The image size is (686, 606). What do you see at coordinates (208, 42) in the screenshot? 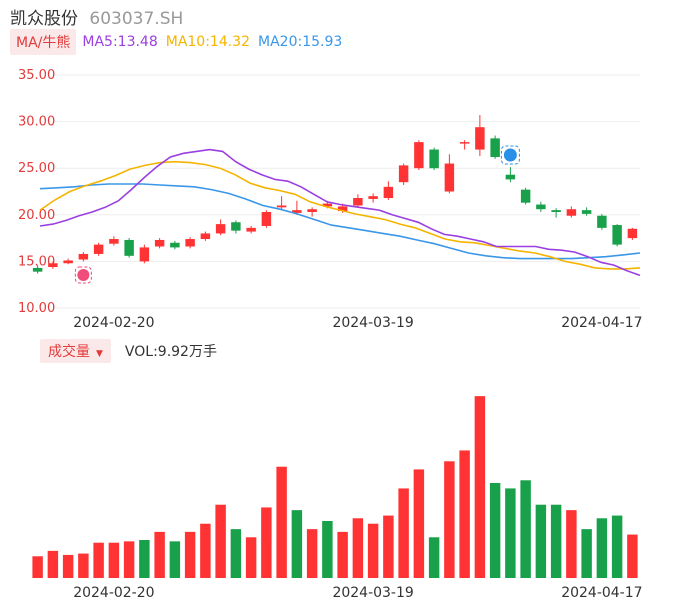
I see `ma10-value: MA10:14.32` at bounding box center [208, 42].